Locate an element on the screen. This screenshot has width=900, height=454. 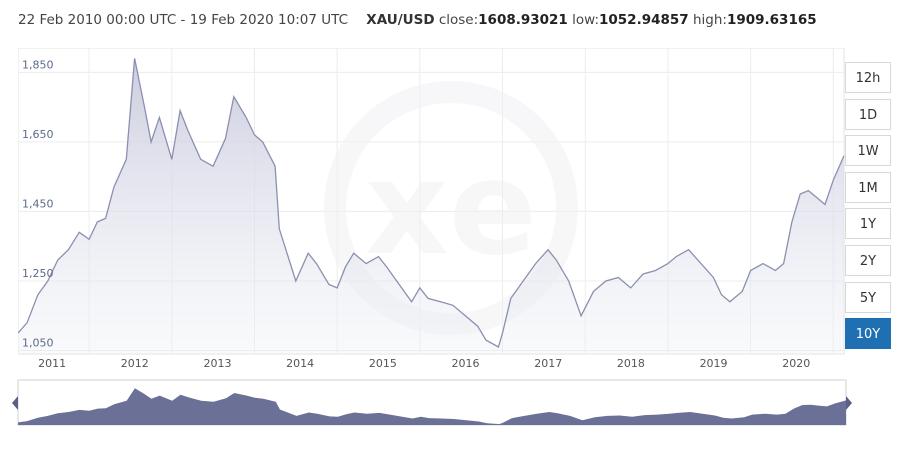
y-axis: 1,050 1,250 1,450 1,650 1,850 is located at coordinates (38, 203).